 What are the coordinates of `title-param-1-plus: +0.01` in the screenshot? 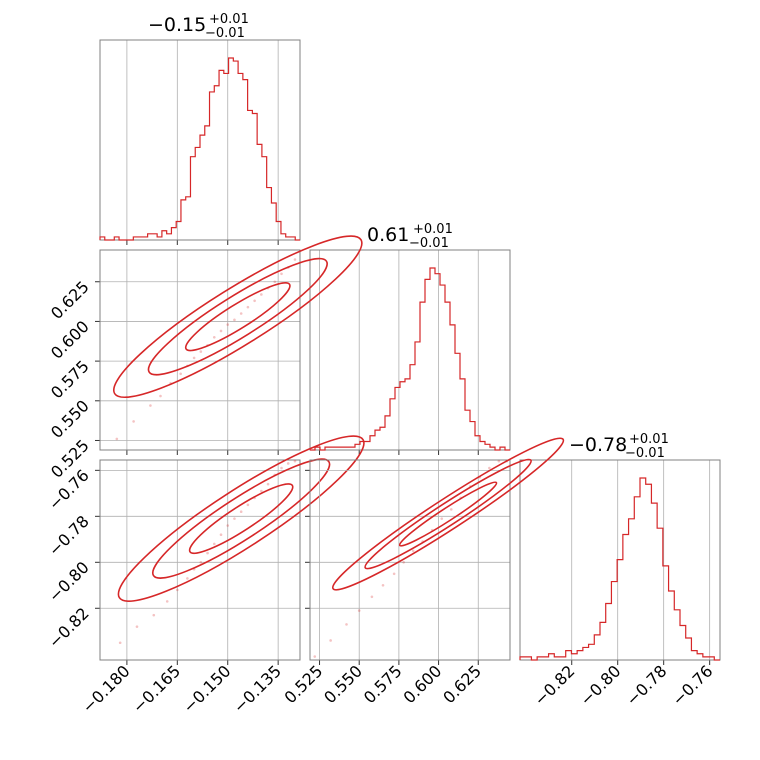 It's located at (433, 229).